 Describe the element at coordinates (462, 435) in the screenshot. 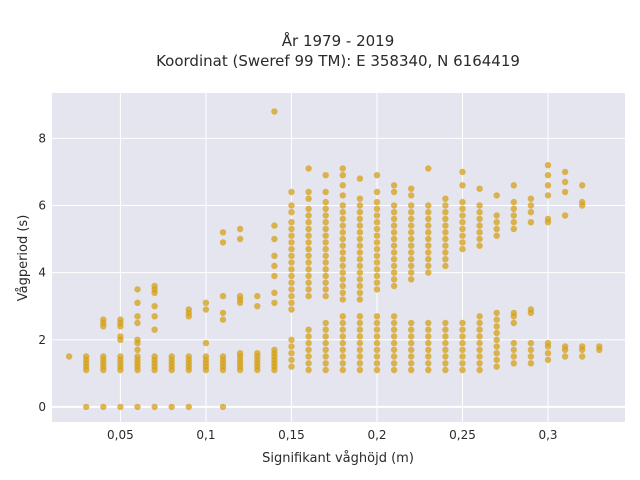

I see `x-tick-label: 0,25` at that location.